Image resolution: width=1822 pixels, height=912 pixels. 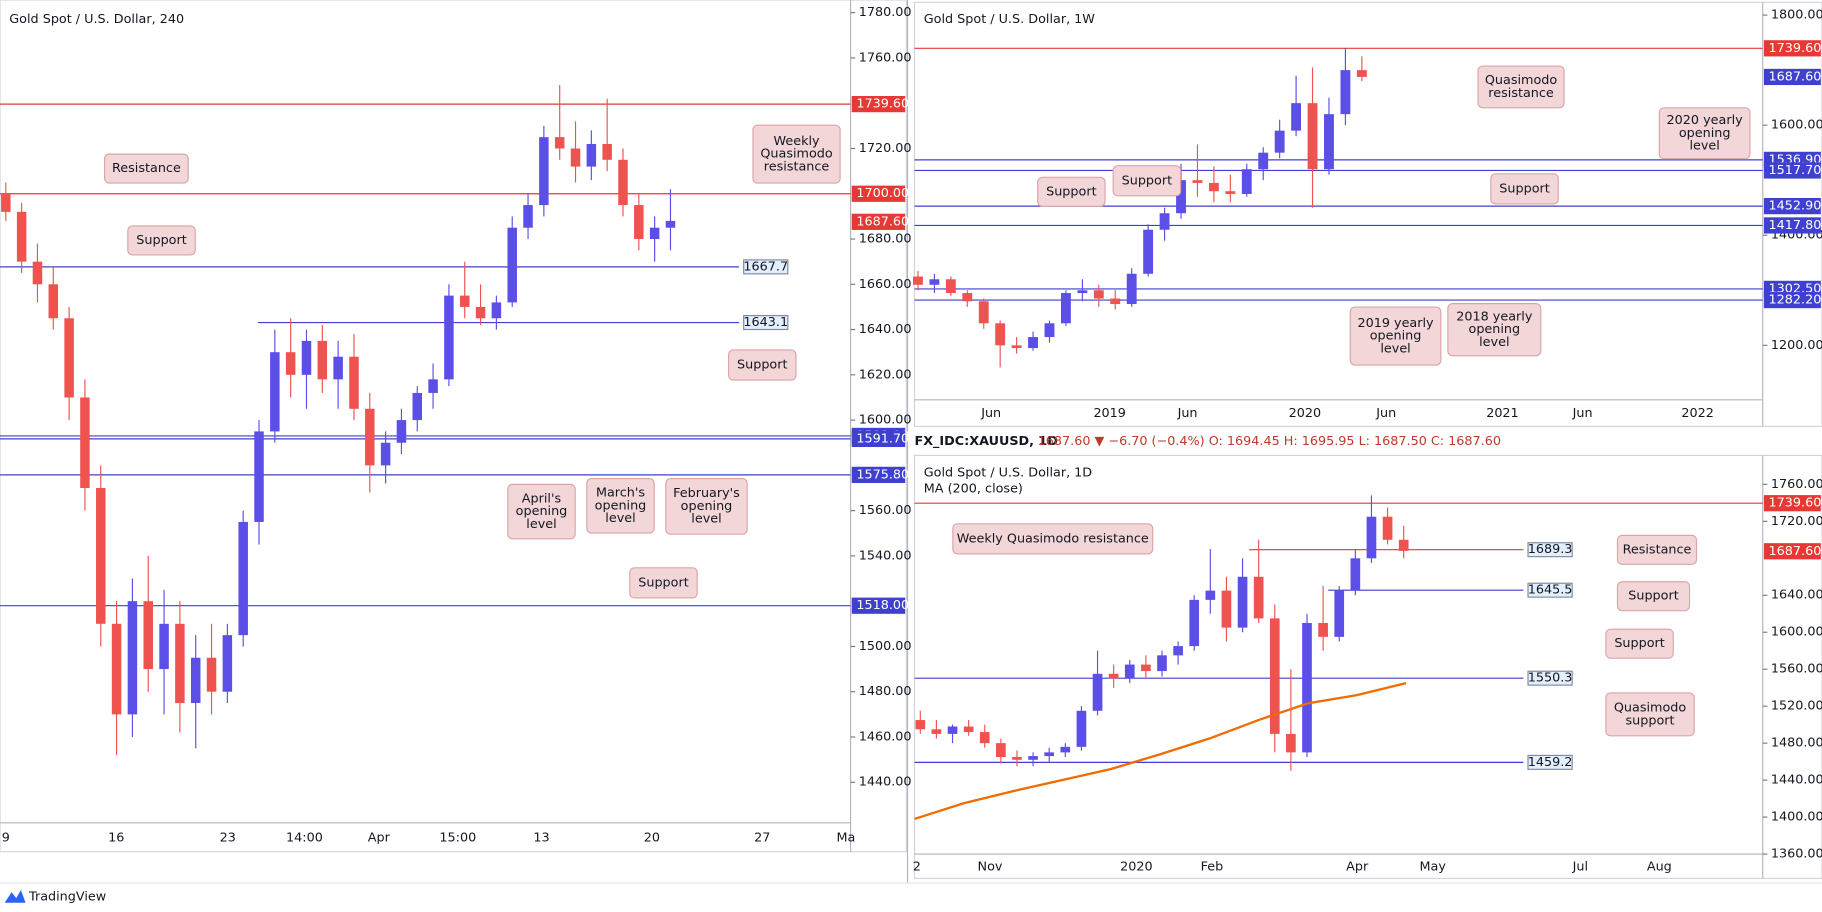 I want to click on y-tick-label: 1560.00, so click(x=1796, y=669).